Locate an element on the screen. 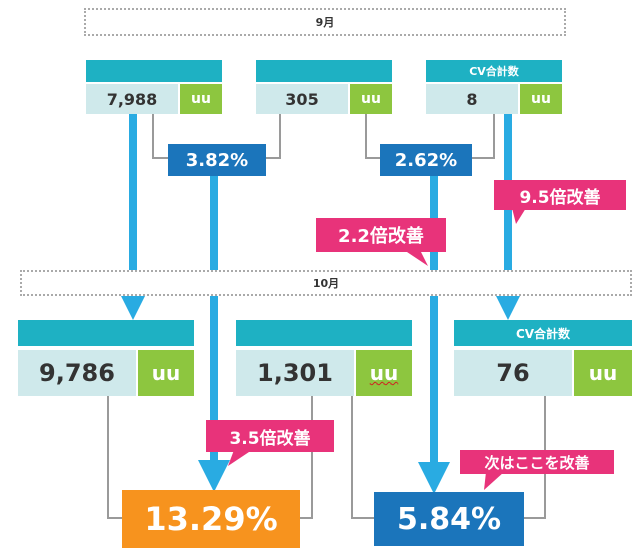  oct-metric-3-header: CV合計数 is located at coordinates (543, 333).